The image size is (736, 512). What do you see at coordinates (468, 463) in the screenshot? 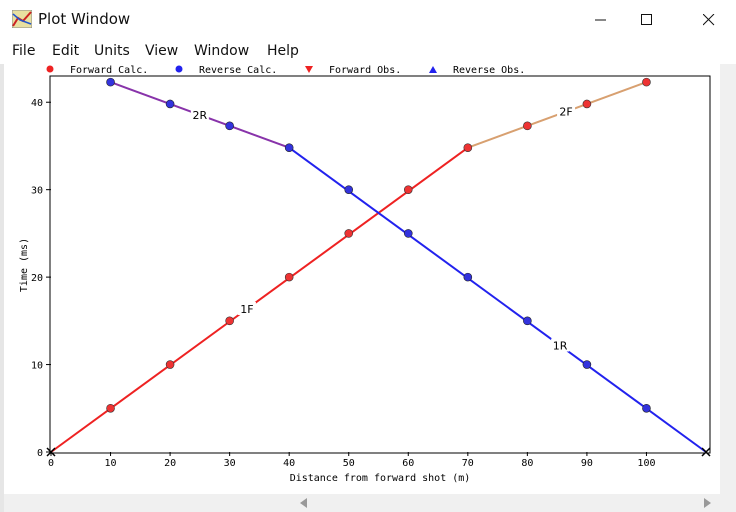
I see `x-tick-label: 70` at bounding box center [468, 463].